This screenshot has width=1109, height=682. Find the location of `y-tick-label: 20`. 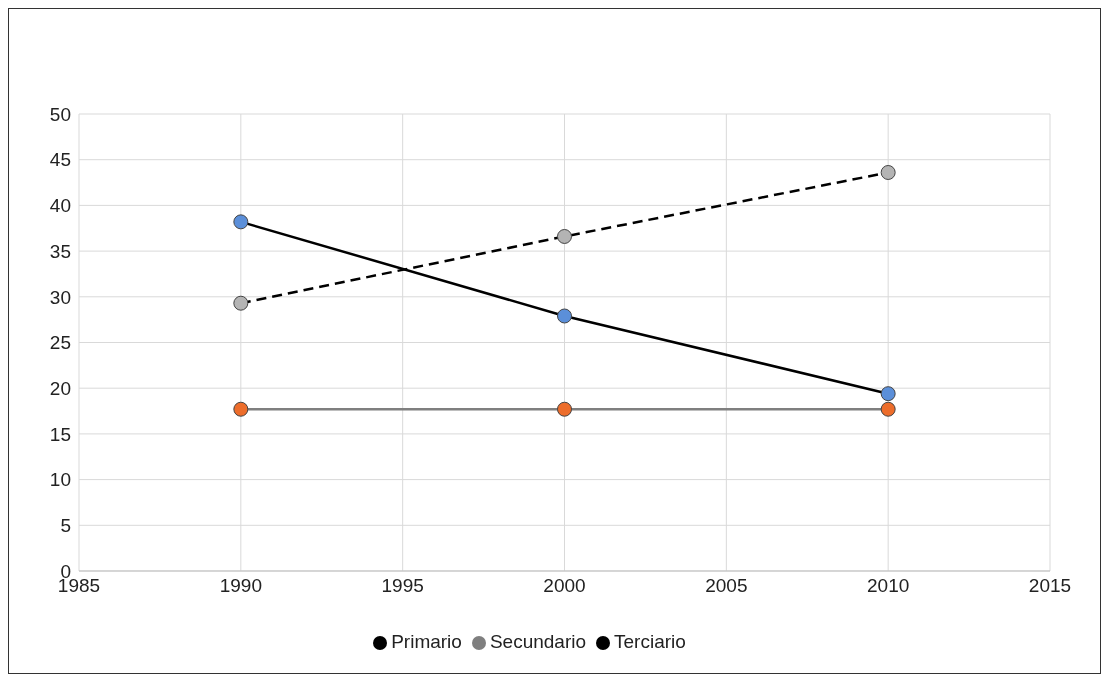

y-tick-label: 20 is located at coordinates (60, 388).